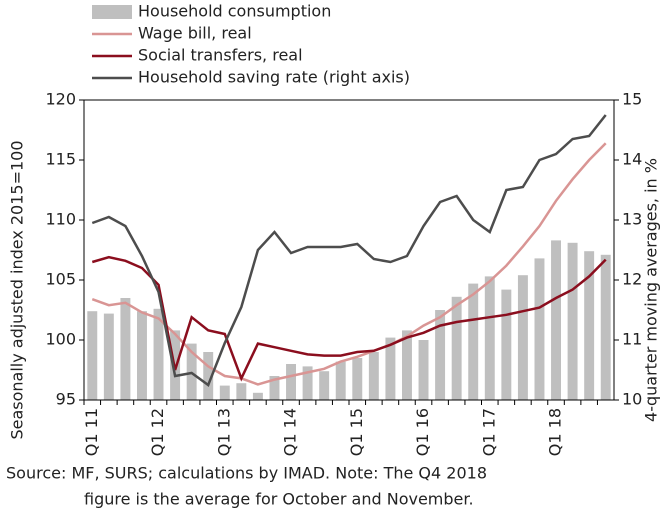  I want to click on y2-tick-label: 13, so click(632, 219).